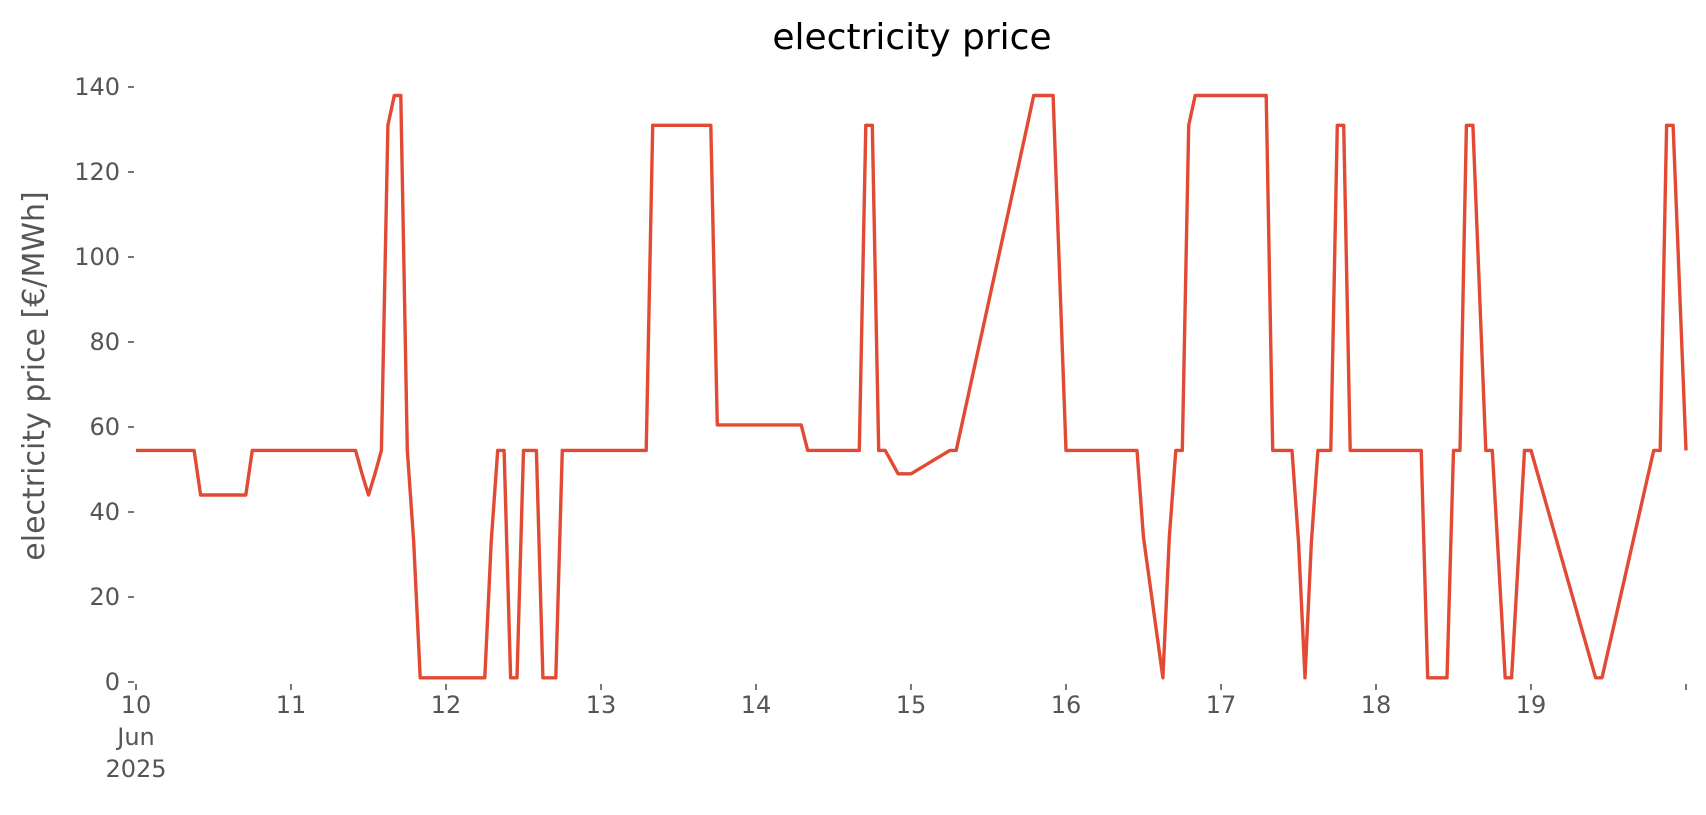  What do you see at coordinates (104, 597) in the screenshot?
I see `y-tick-label: 20` at bounding box center [104, 597].